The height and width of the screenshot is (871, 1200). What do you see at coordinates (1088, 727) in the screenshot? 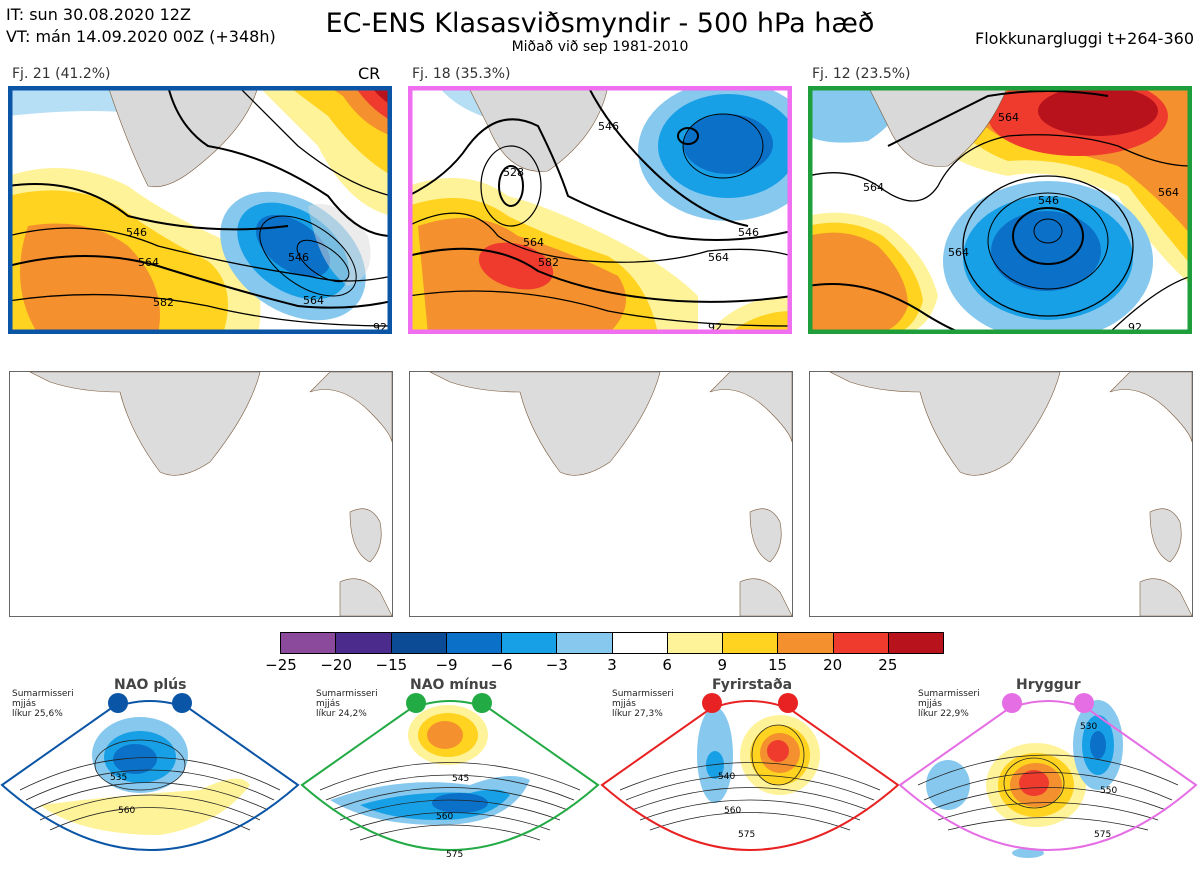
I see `svg-text: 530` at bounding box center [1088, 727].